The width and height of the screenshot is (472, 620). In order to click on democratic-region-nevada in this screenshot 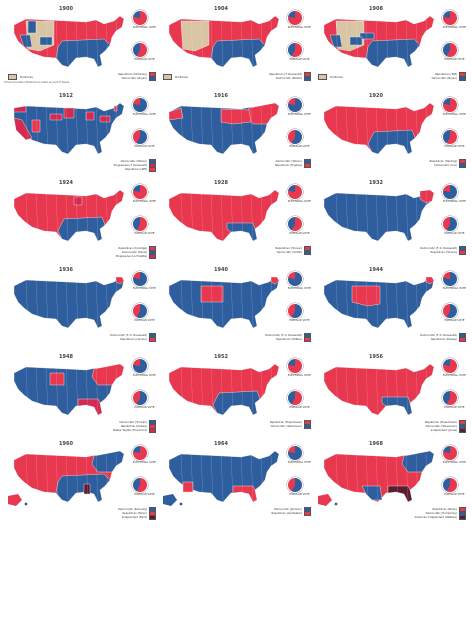, I will do `click(26, 41)`.